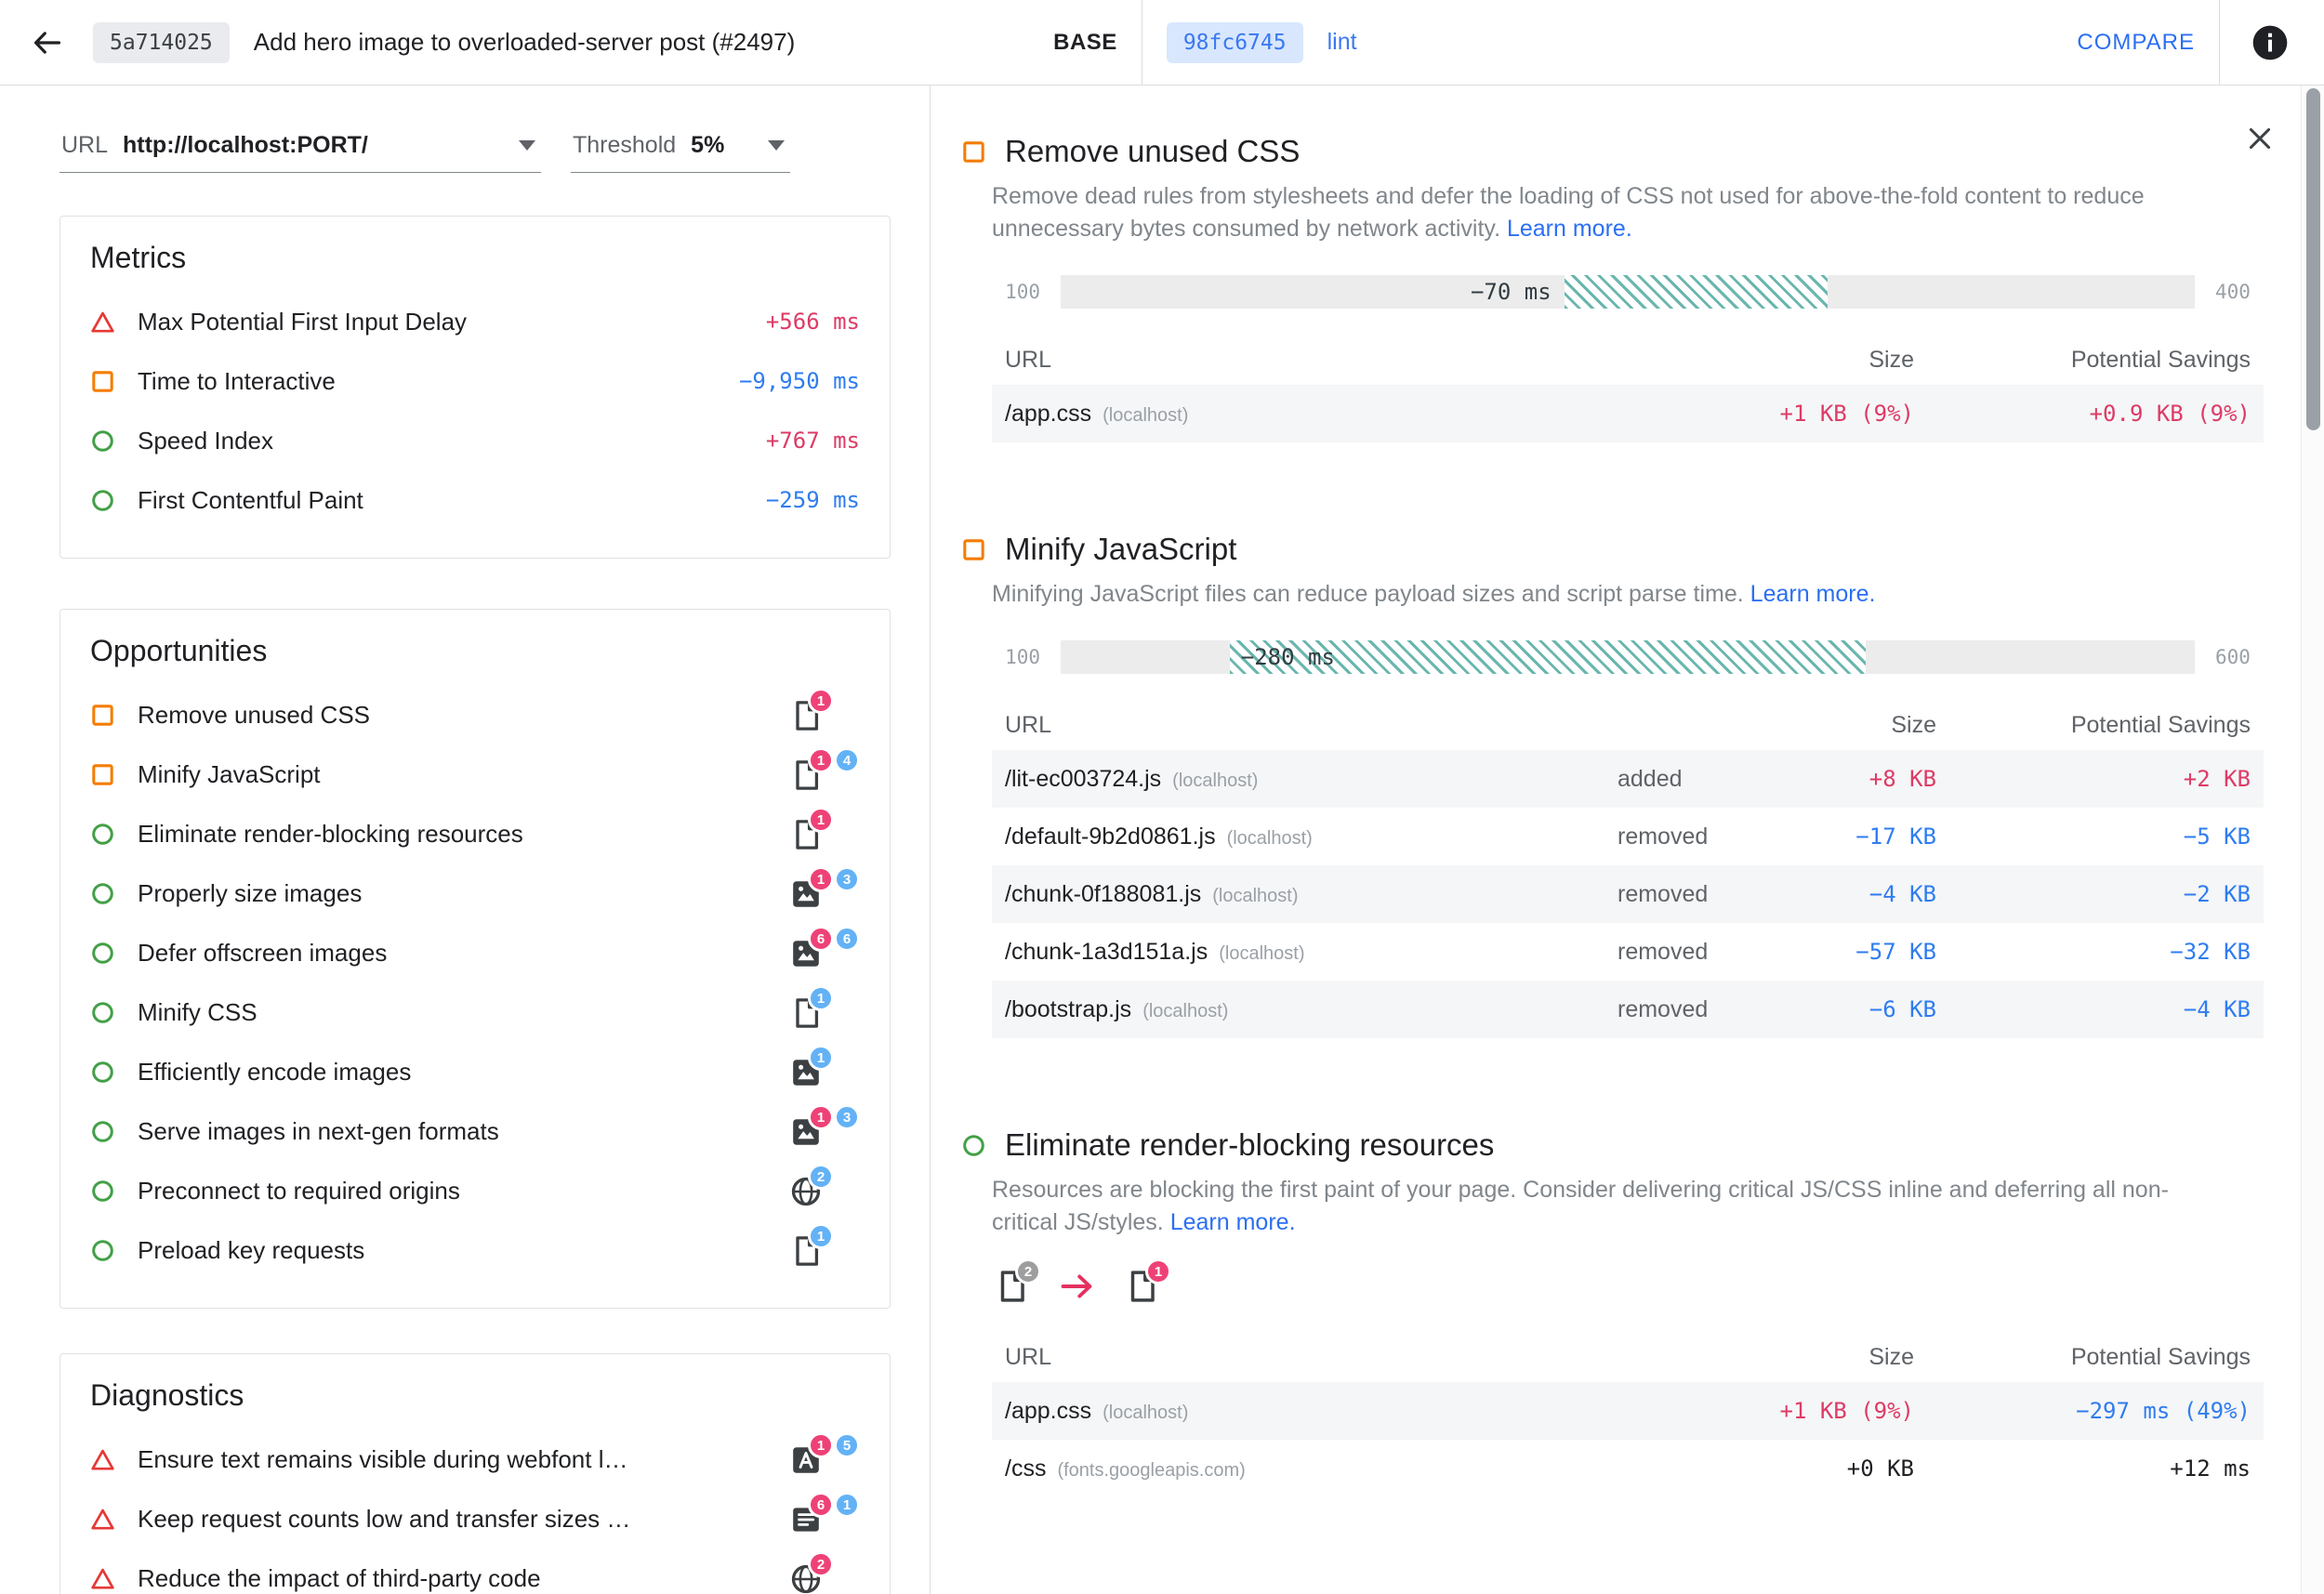  What do you see at coordinates (475, 321) in the screenshot?
I see `metric-row: Max Potential First Input Delay +566 ms` at bounding box center [475, 321].